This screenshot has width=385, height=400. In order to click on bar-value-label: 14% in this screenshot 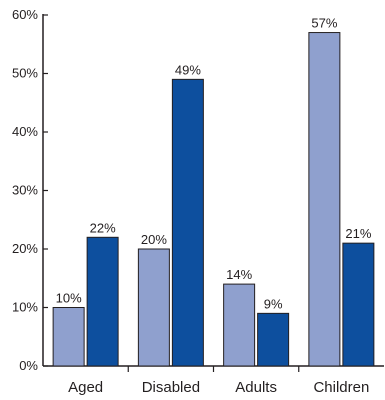, I will do `click(239, 274)`.